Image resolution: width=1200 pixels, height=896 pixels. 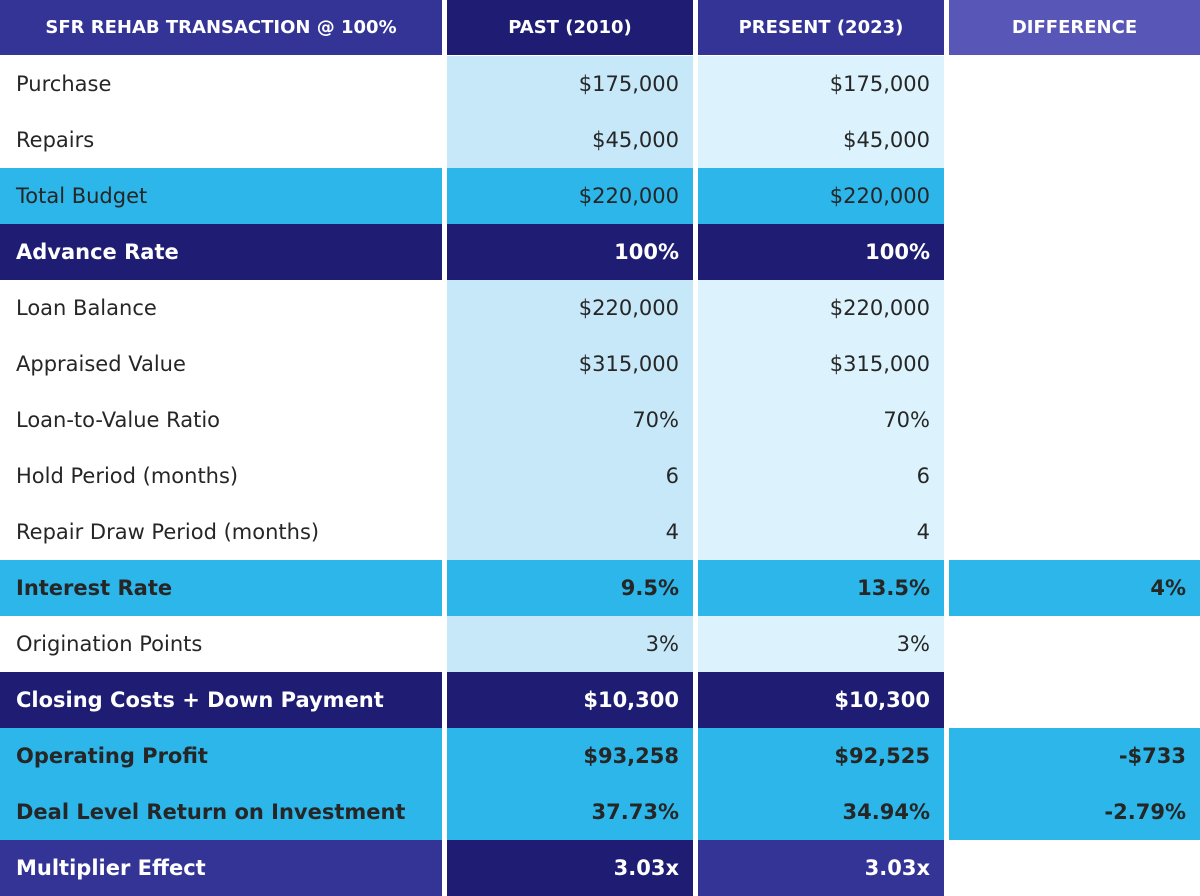 I want to click on row-label: Repair Draw Period (months), so click(x=221, y=532).